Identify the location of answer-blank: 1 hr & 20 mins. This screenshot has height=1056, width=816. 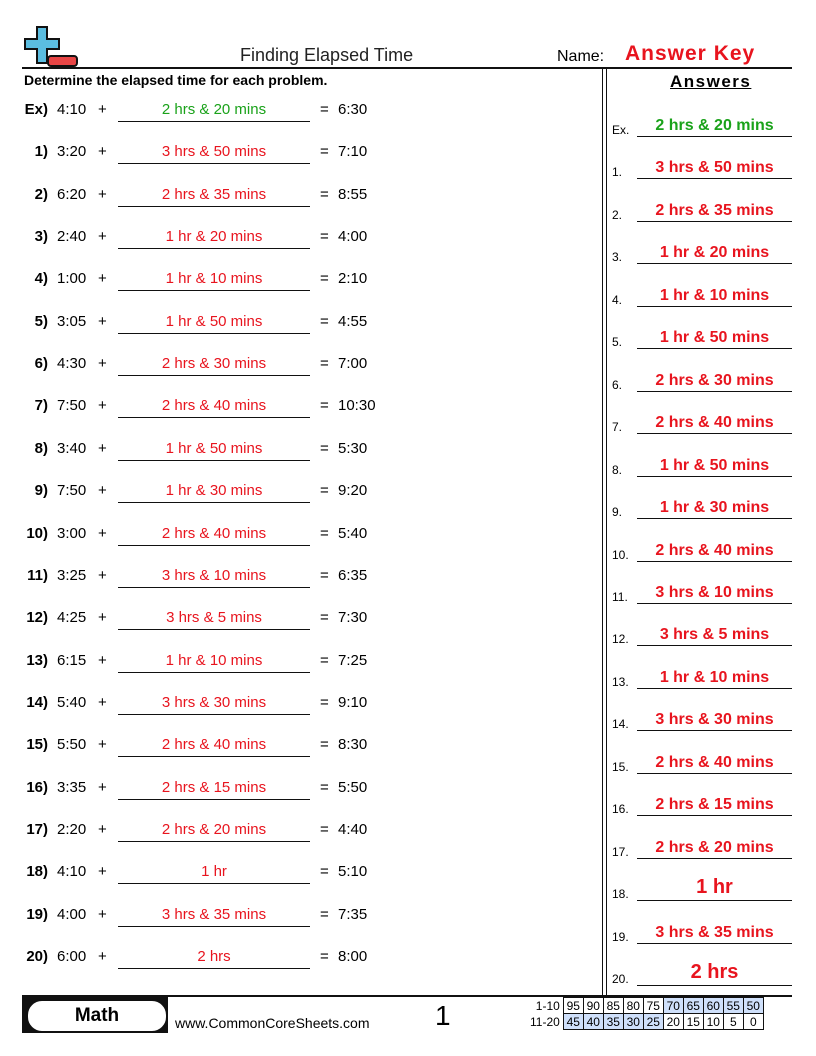
(214, 239).